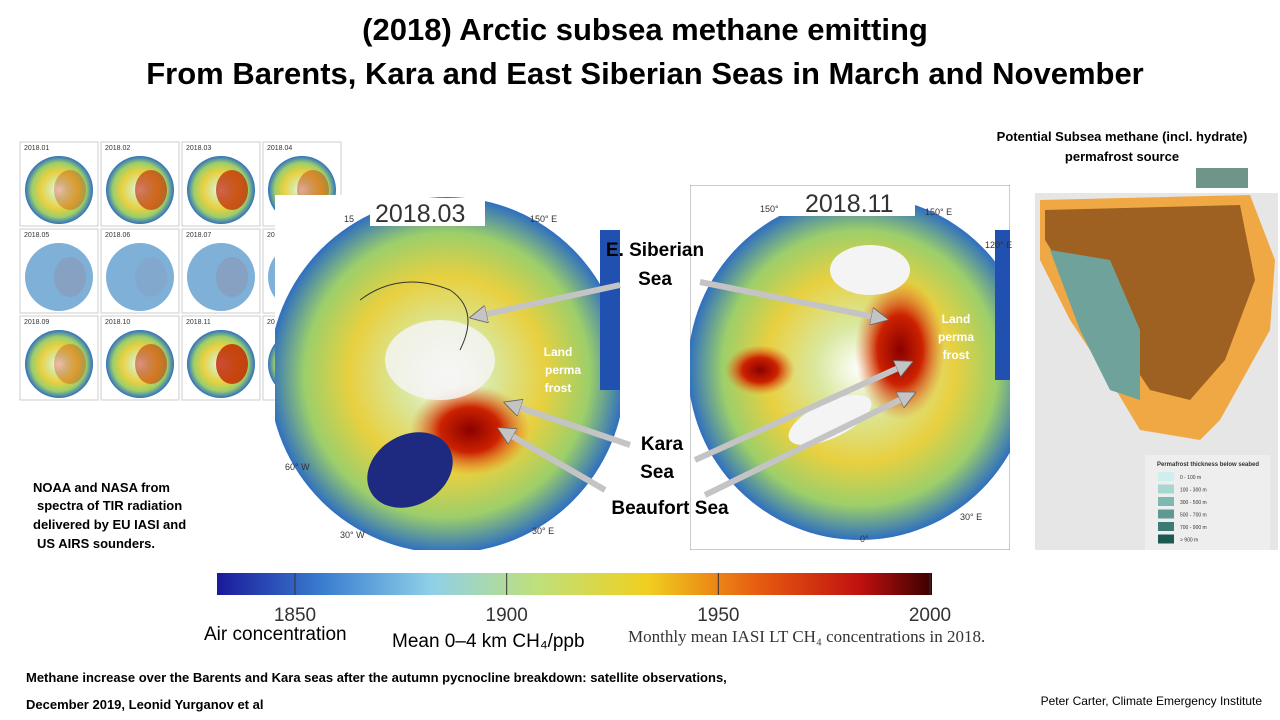 Image resolution: width=1280 pixels, height=720 pixels. Describe the element at coordinates (662, 444) in the screenshot. I see `annotation: Kara` at that location.